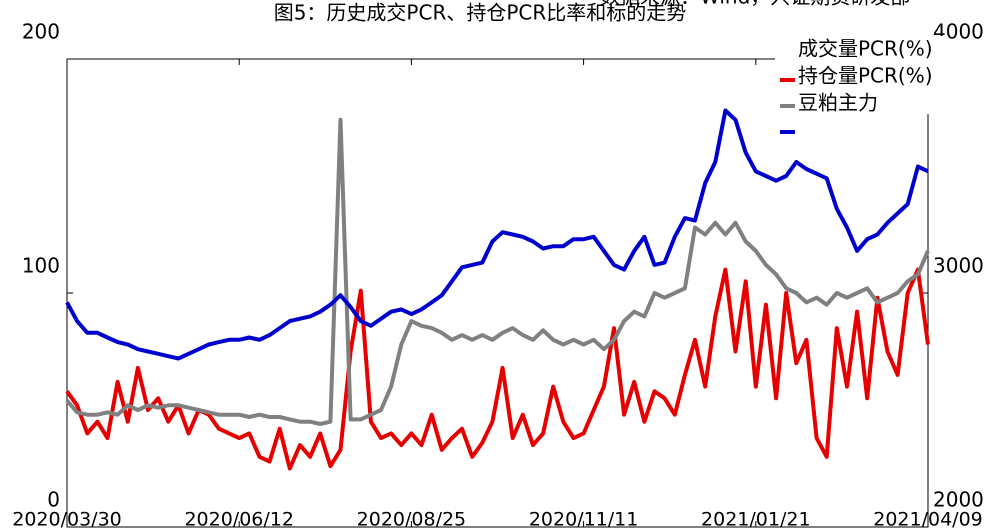 This screenshot has height=531, width=986. I want to click on x-tick-label: 2020/06/12, so click(239, 520).